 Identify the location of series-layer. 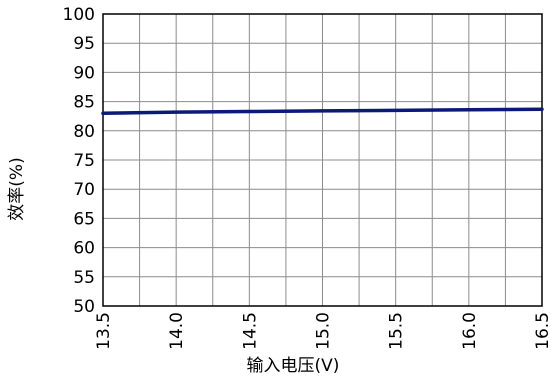
(322, 111).